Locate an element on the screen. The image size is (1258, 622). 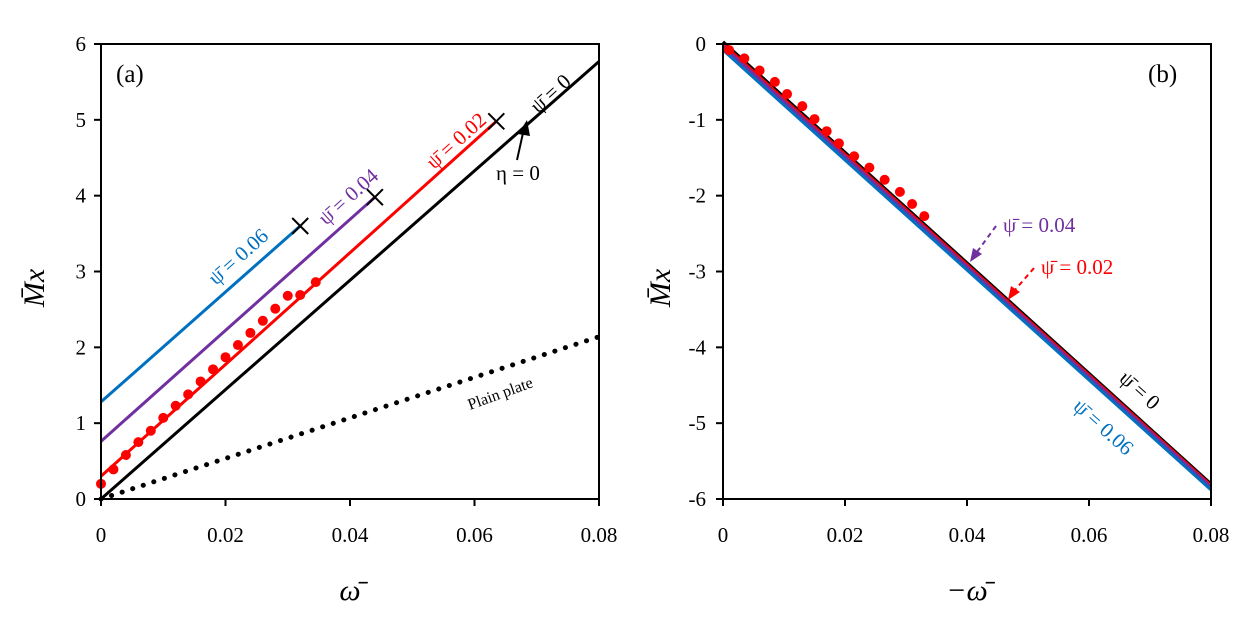
panel-a-markers is located at coordinates (208, 383).